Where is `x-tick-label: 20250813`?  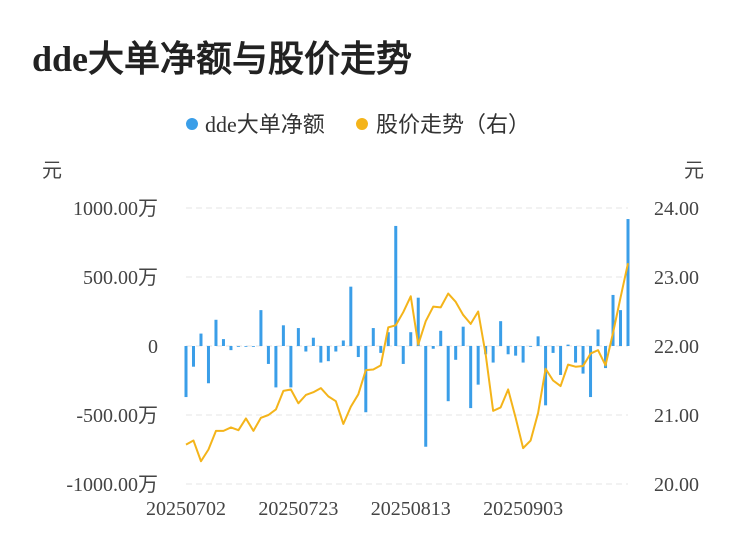 x-tick-label: 20250813 is located at coordinates (411, 509).